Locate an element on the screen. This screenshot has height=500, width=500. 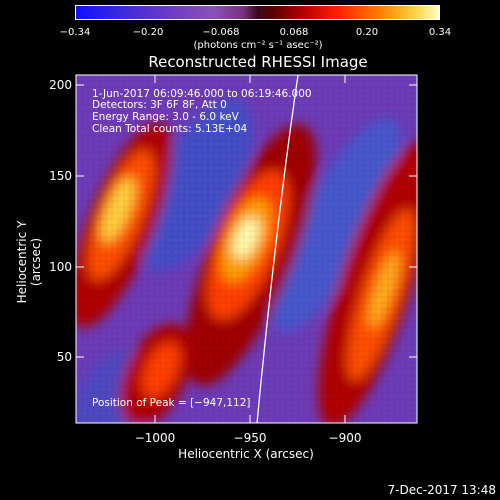
y-axis-label: Heliocentric Y (arcsec) is located at coordinates (29, 262).